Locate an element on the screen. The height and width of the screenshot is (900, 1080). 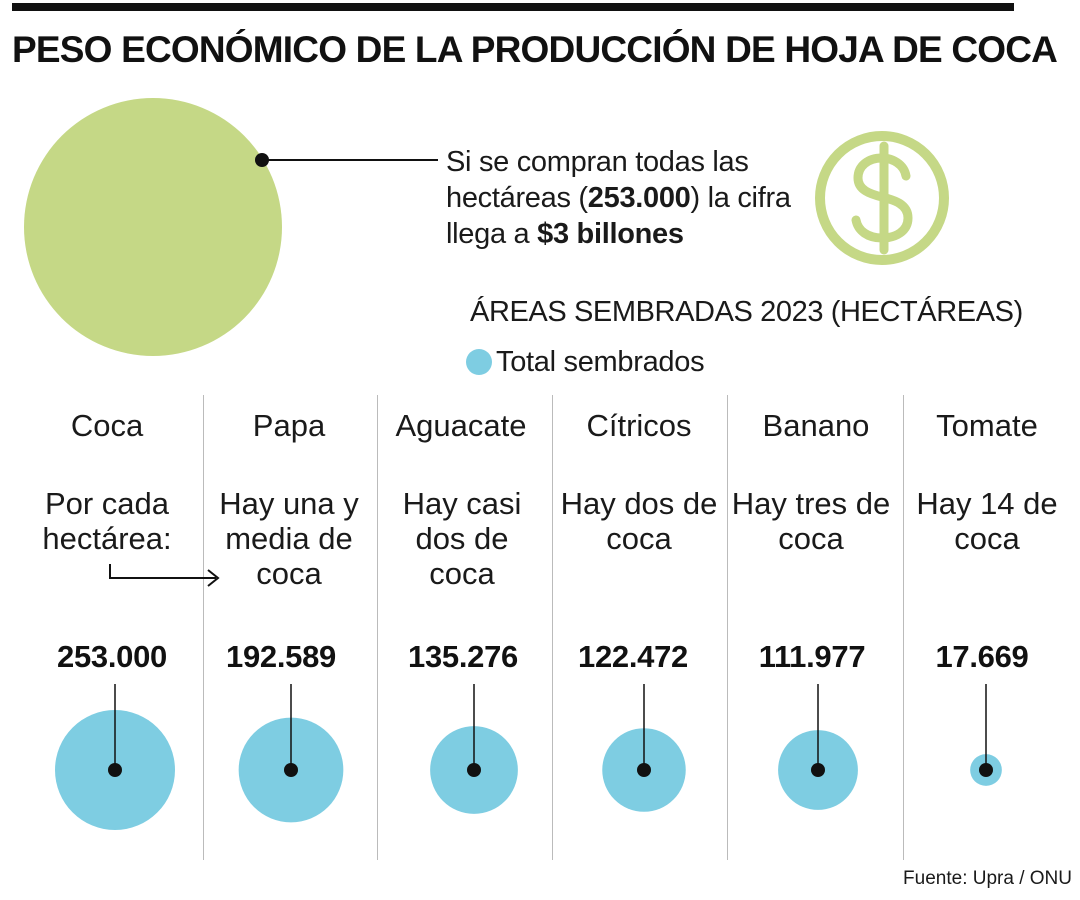
callout-text-pre: Si se compran todas las hectáreas ( is located at coordinates (597, 180).